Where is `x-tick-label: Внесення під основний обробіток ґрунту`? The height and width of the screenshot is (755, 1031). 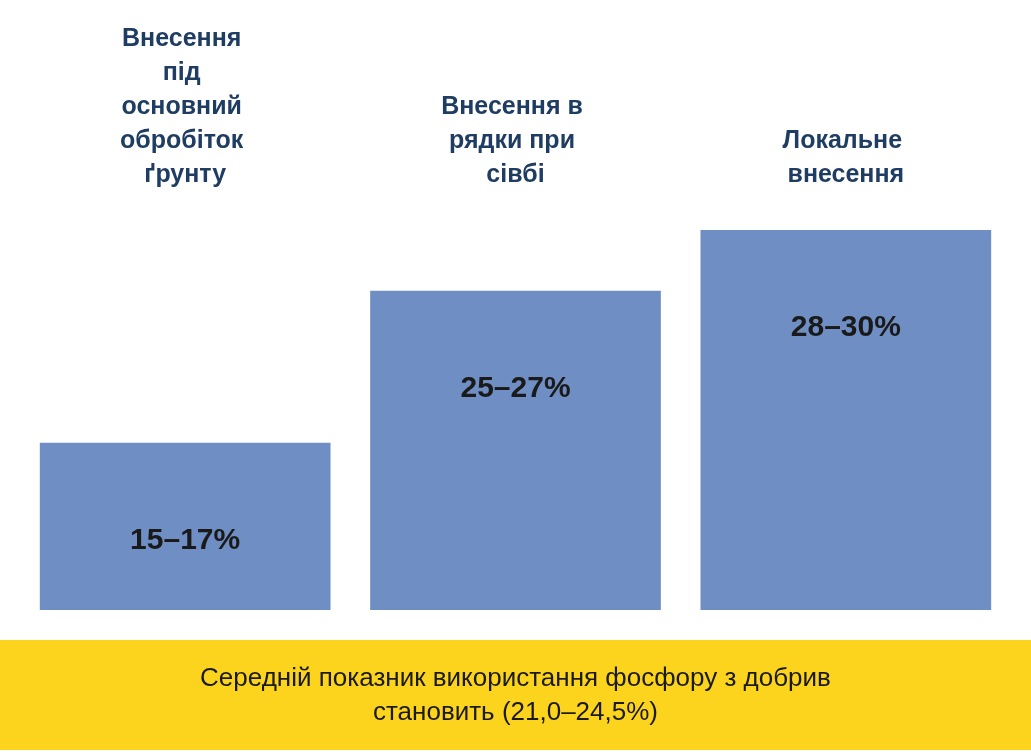 x-tick-label: Внесення під основний обробіток ґрунту is located at coordinates (185, 105).